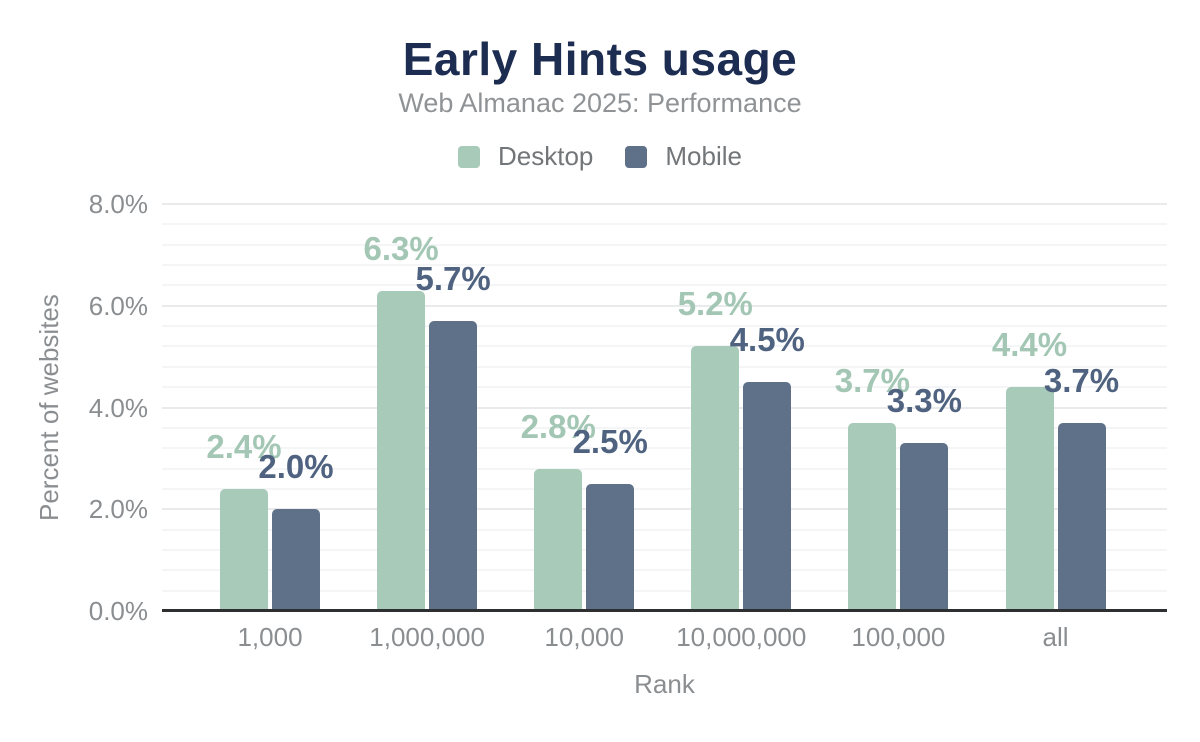  What do you see at coordinates (1029, 499) in the screenshot?
I see `bar-desktop-all` at bounding box center [1029, 499].